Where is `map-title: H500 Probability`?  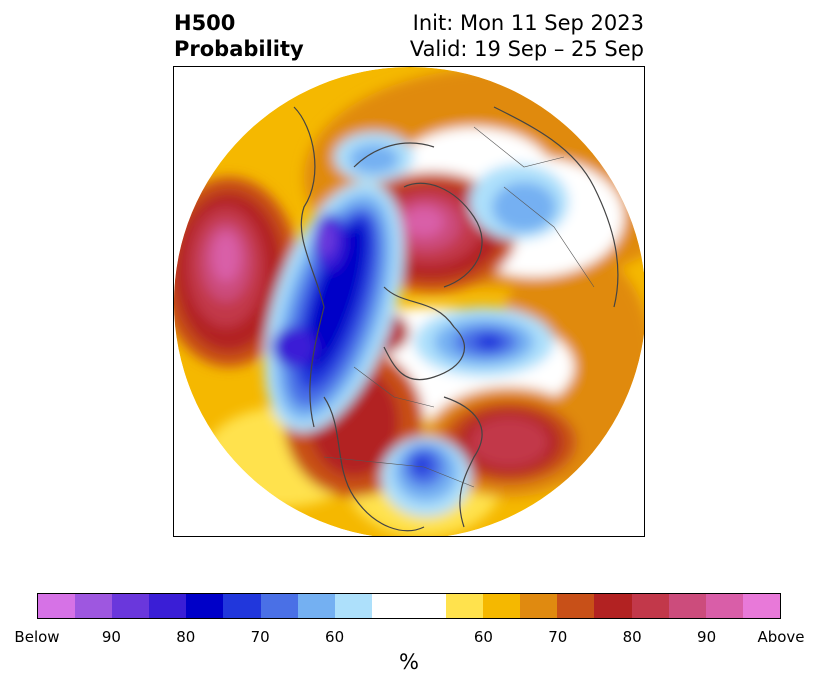
map-title: H500 Probability is located at coordinates (239, 36).